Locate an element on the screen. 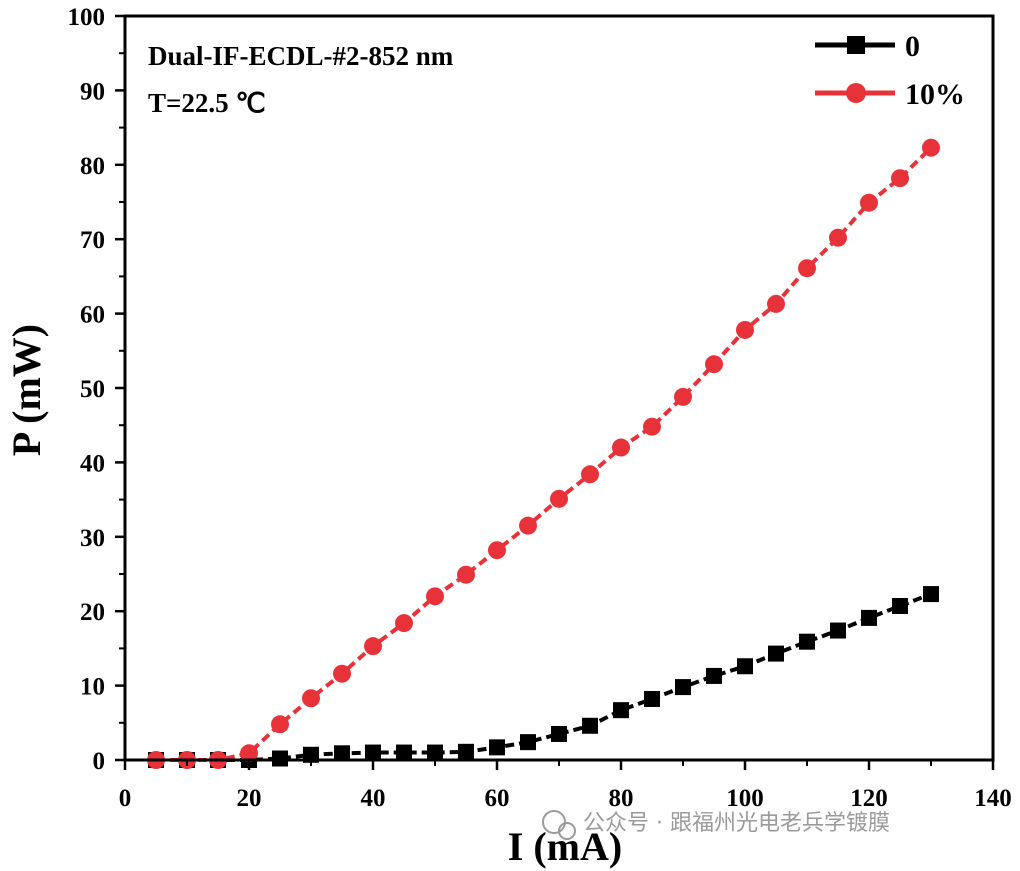 Image resolution: width=1020 pixels, height=871 pixels. x-tick-label: 100 is located at coordinates (745, 798).